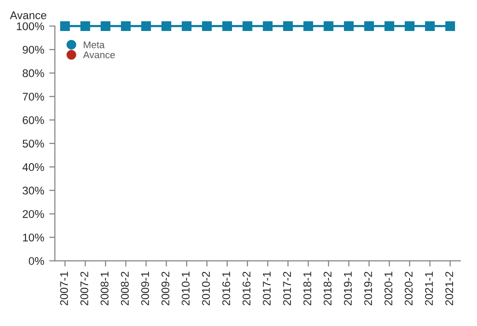 This screenshot has width=477, height=326. What do you see at coordinates (328, 289) in the screenshot?
I see `x-tick-label: 2018-2` at bounding box center [328, 289].